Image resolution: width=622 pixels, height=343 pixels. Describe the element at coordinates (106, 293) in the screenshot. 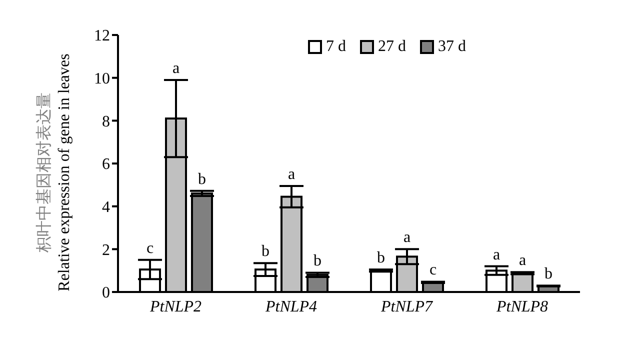

I see `y-tick-label: 0` at that location.